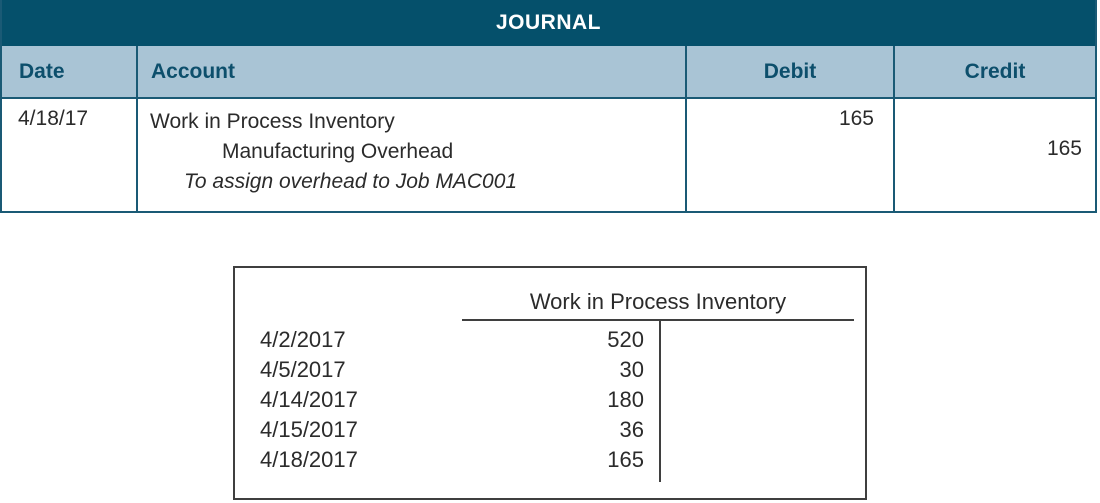 The height and width of the screenshot is (503, 1100). What do you see at coordinates (309, 399) in the screenshot?
I see `t-entry-date: 4/14/2017` at bounding box center [309, 399].